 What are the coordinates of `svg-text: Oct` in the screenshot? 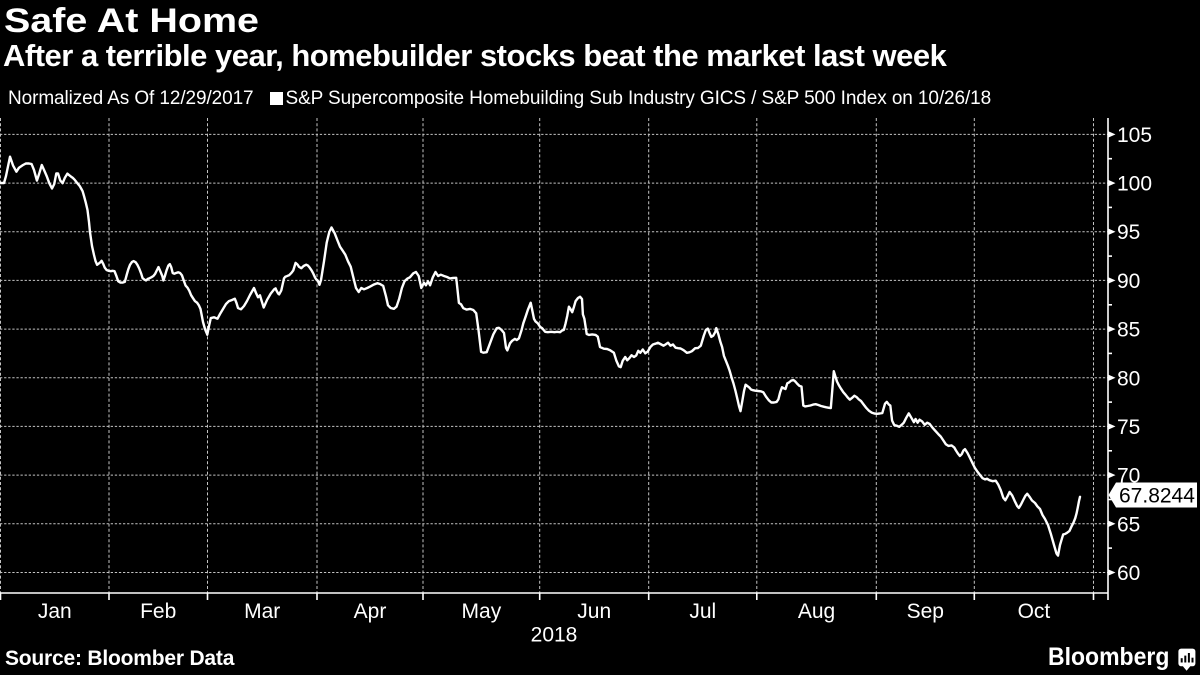 It's located at (1034, 611).